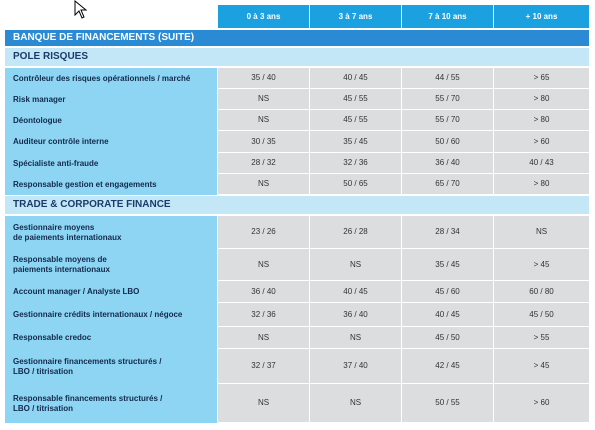 The height and width of the screenshot is (430, 595). I want to click on column-header: 0 à 3 ans, so click(263, 16).